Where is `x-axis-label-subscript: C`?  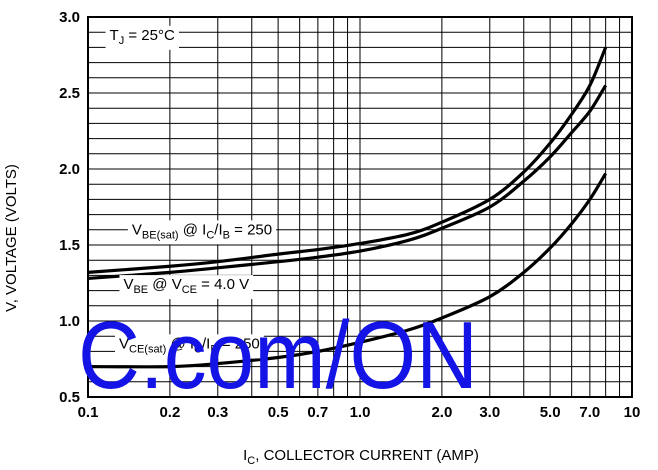 x-axis-label-subscript: C is located at coordinates (251, 461).